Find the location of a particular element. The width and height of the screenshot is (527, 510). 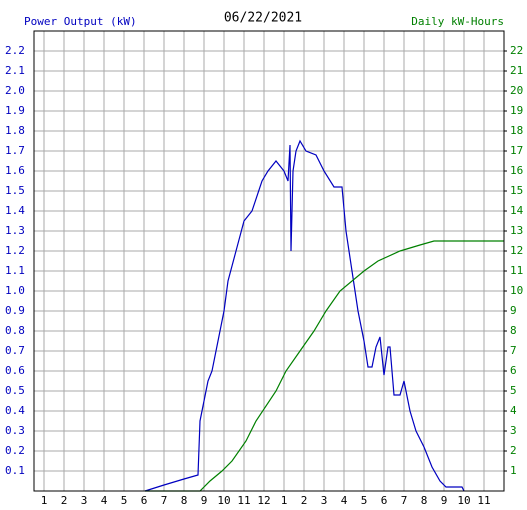

y2-tick-label: 18 is located at coordinates (516, 130).